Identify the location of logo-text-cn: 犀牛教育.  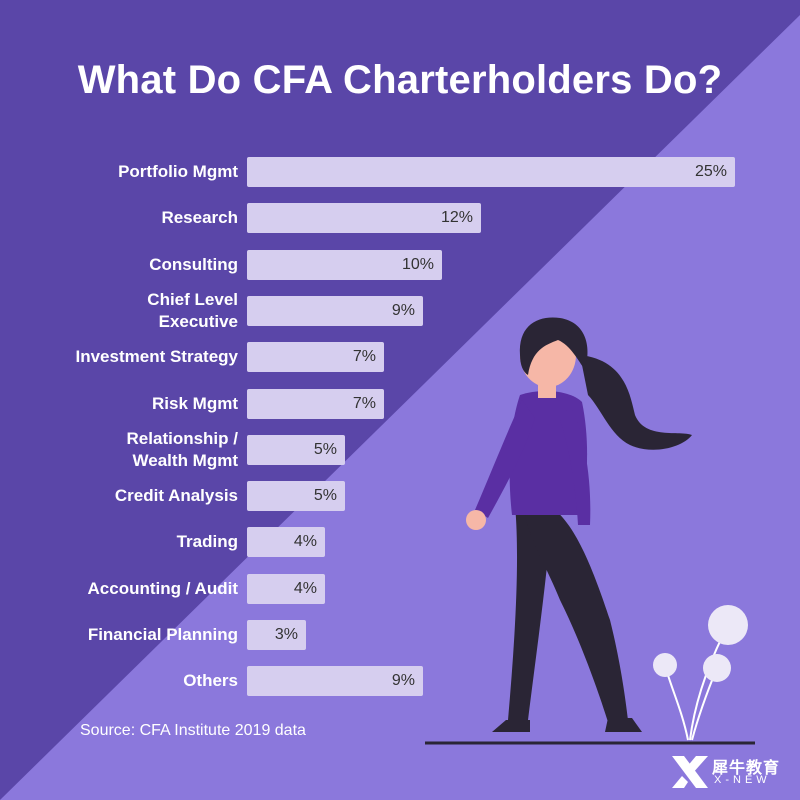
(746, 768).